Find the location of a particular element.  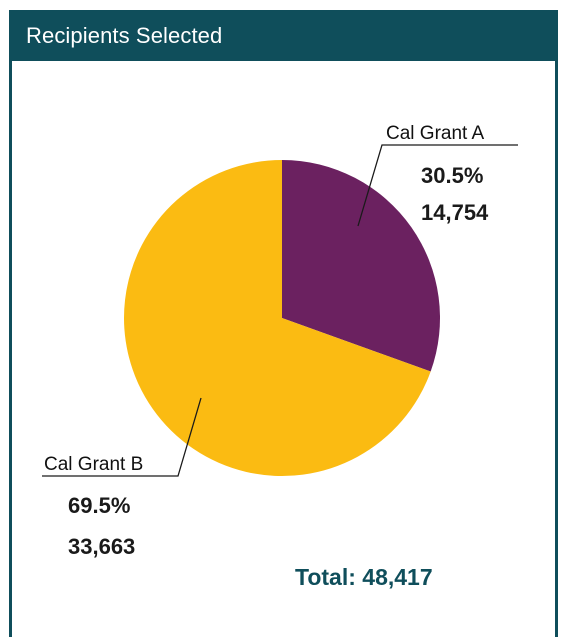

slice-percent-cal-grant-a: 30.5% is located at coordinates (452, 175).